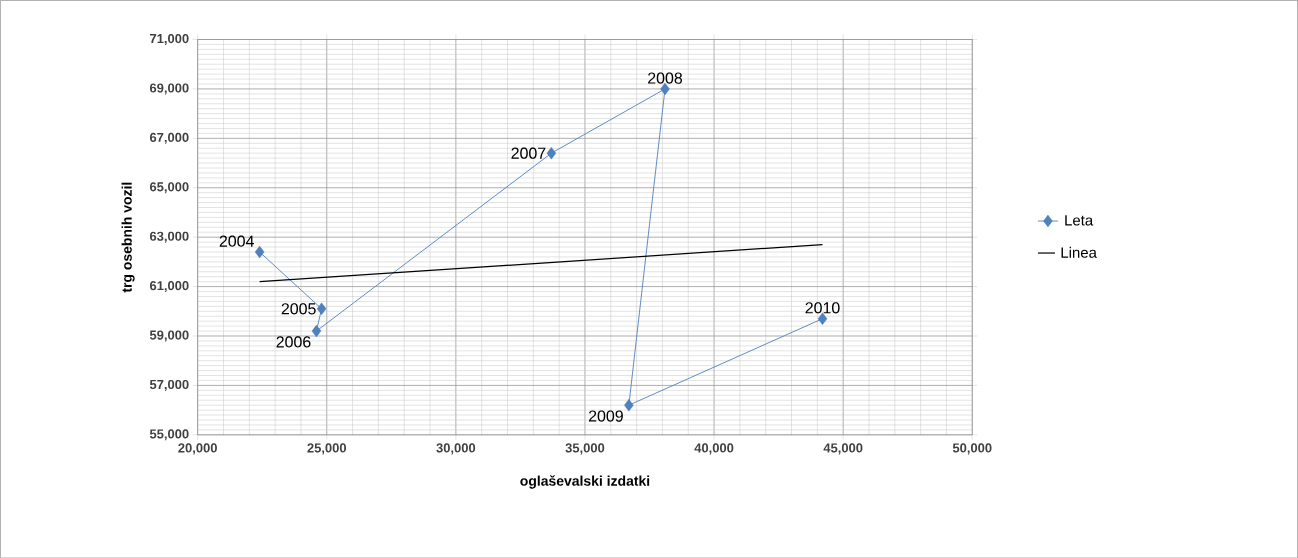  What do you see at coordinates (1079, 220) in the screenshot?
I see `legend-label: Leta` at bounding box center [1079, 220].